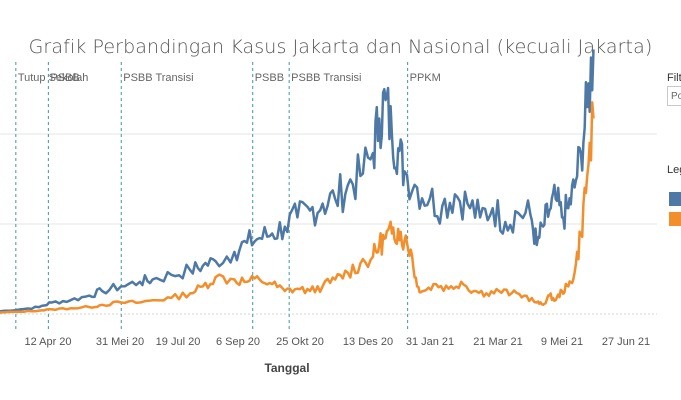 The width and height of the screenshot is (681, 400). Describe the element at coordinates (178, 342) in the screenshot. I see `x-tick-label-3: 19 Jul 20` at that location.